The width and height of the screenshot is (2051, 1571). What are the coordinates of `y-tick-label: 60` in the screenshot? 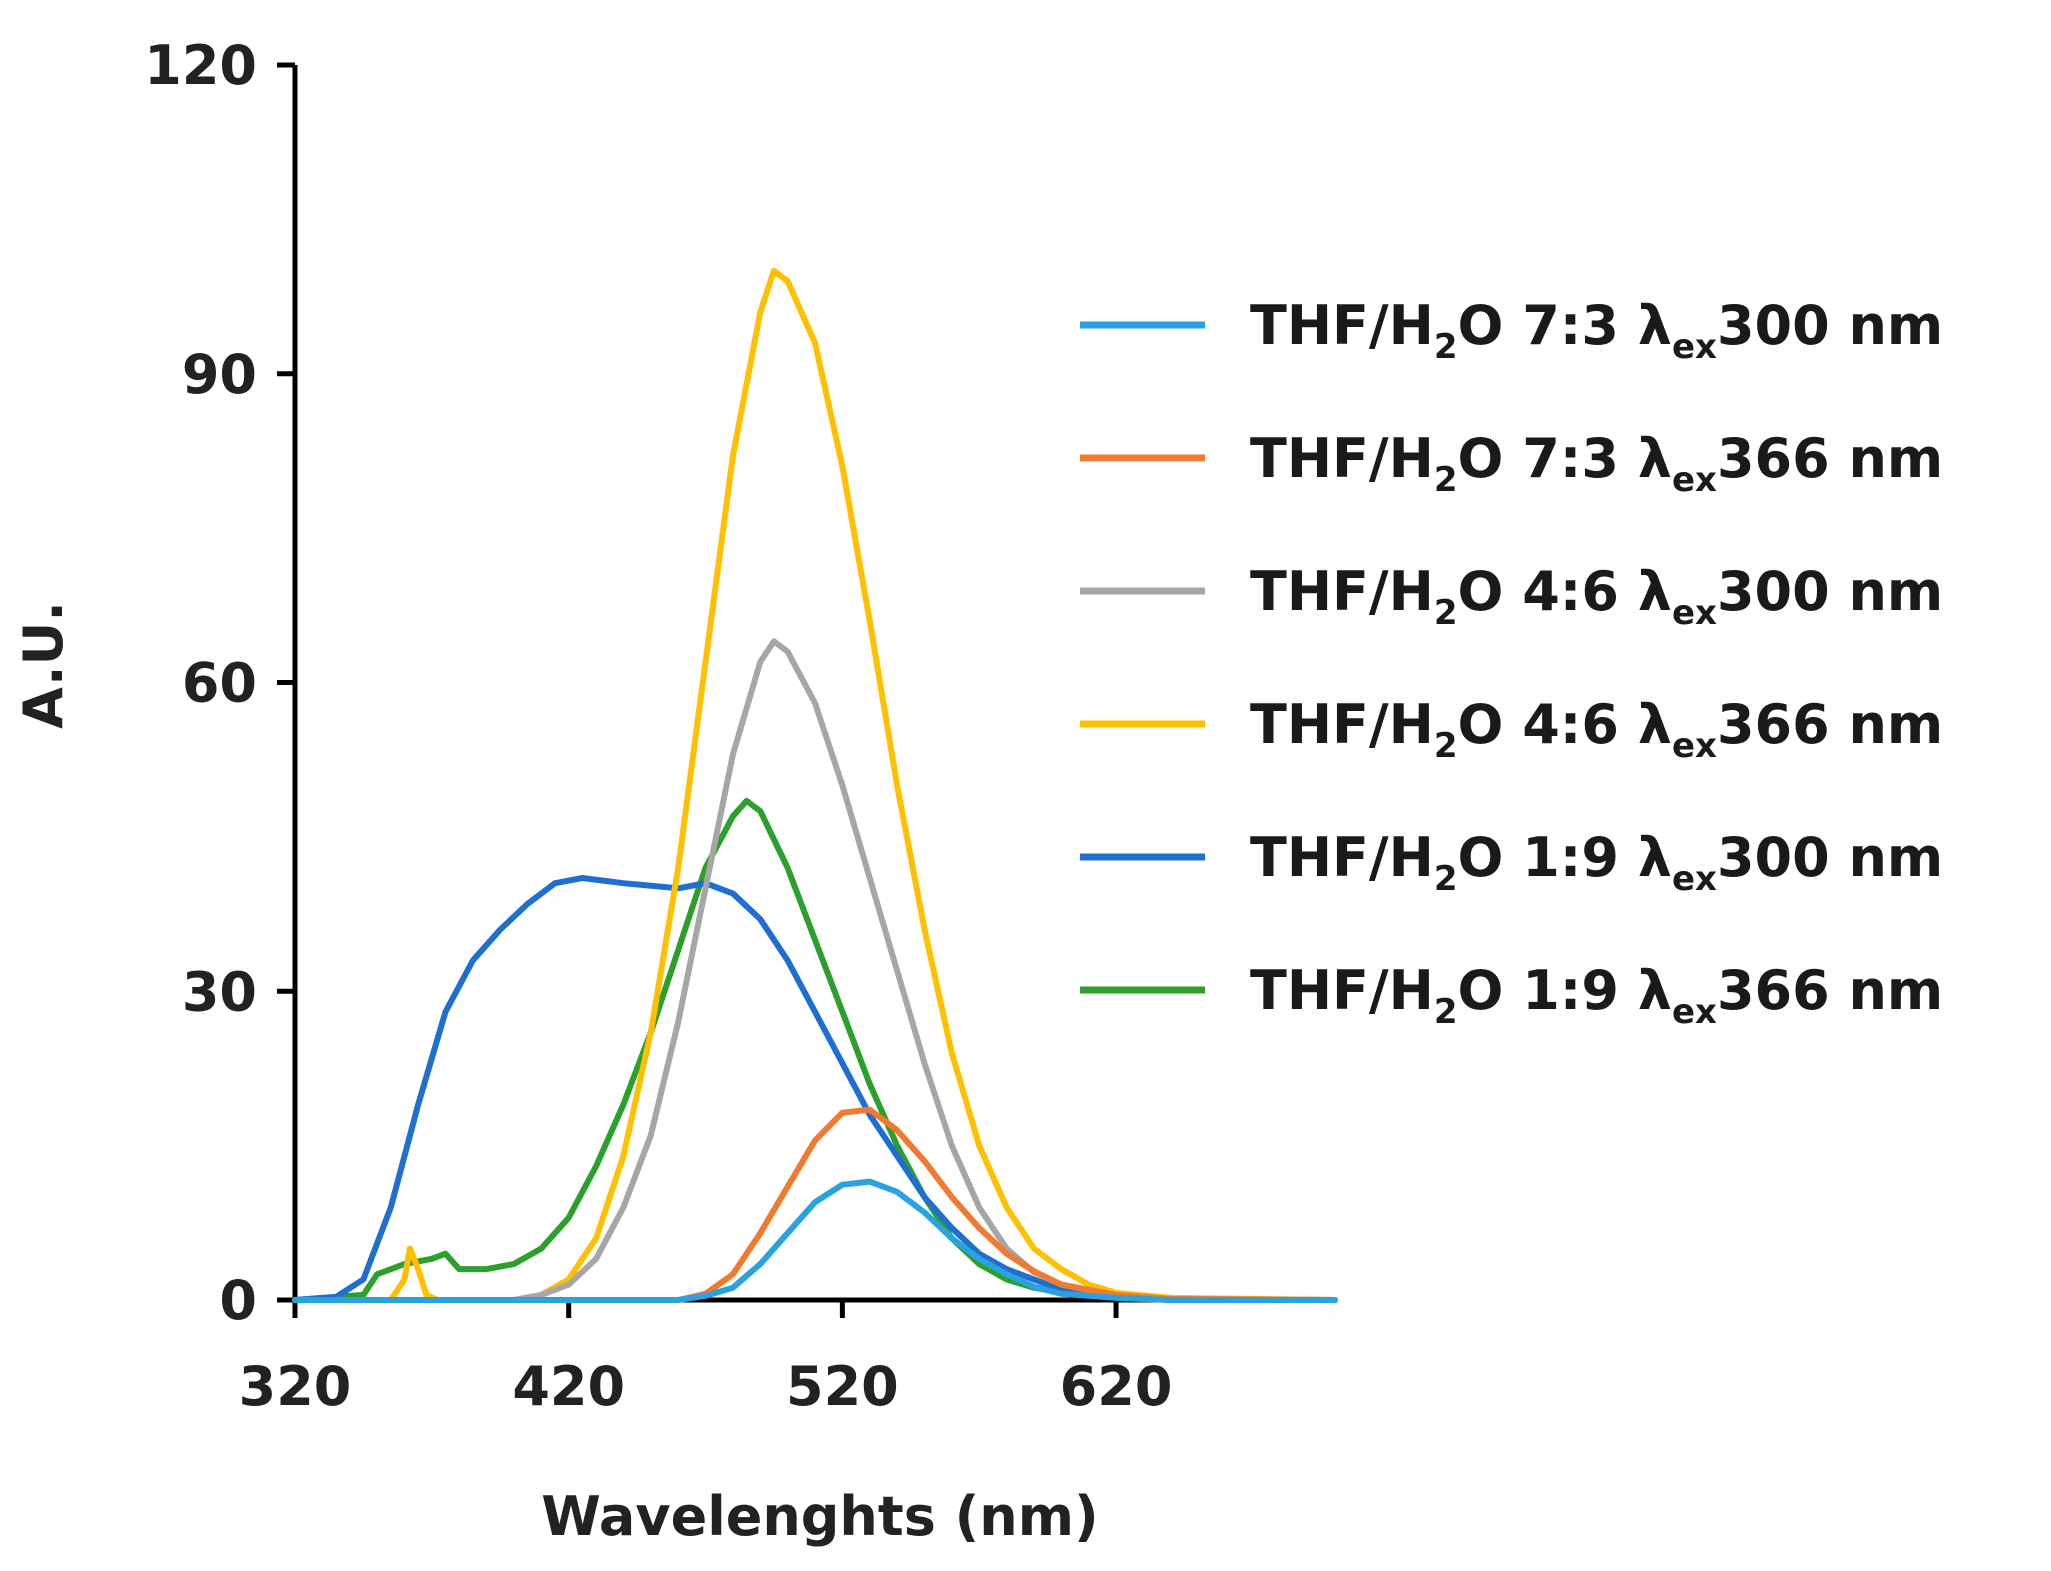 It's located at (219, 683).